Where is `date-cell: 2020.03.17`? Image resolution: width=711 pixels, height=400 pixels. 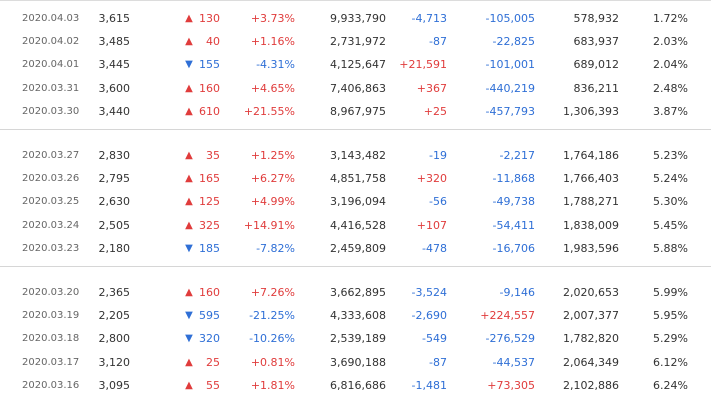 date-cell: 2020.03.17 is located at coordinates (51, 362).